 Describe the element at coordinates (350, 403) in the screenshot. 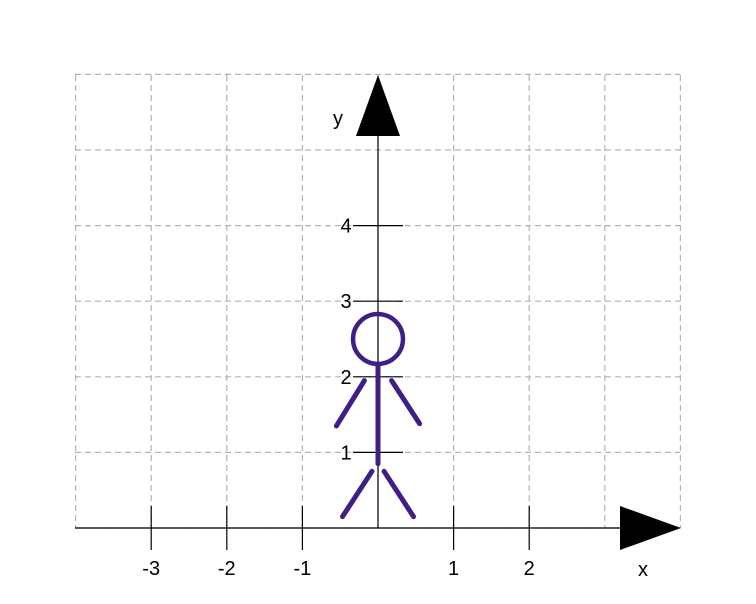

I see `stick-figure-left-arm` at that location.